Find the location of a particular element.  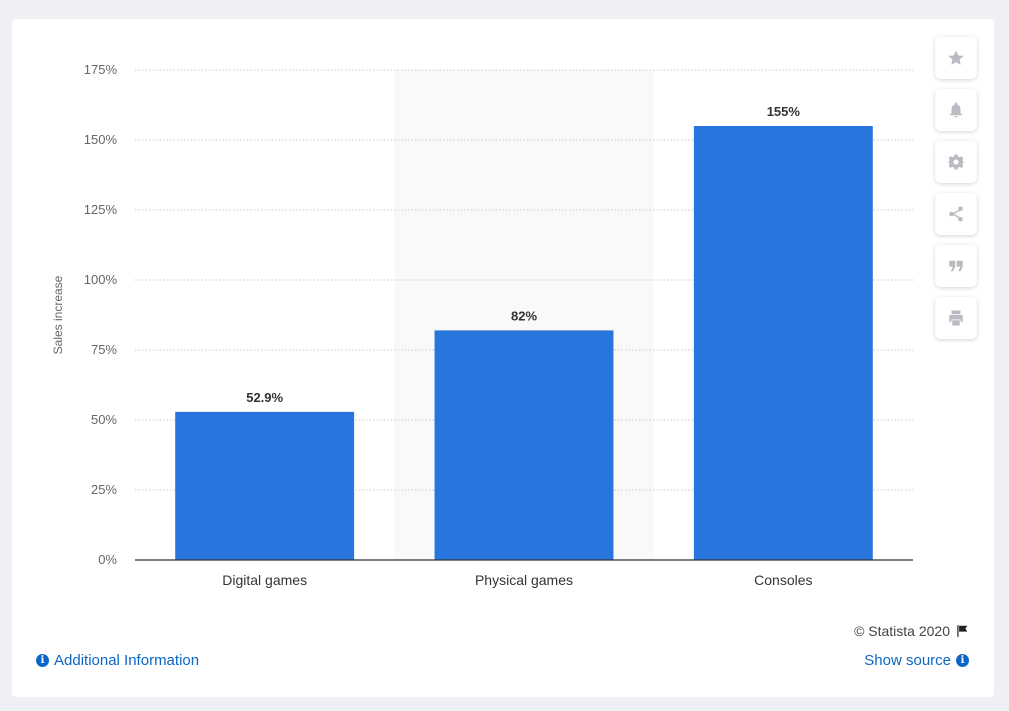

x-tick-label: Physical games is located at coordinates (524, 580).